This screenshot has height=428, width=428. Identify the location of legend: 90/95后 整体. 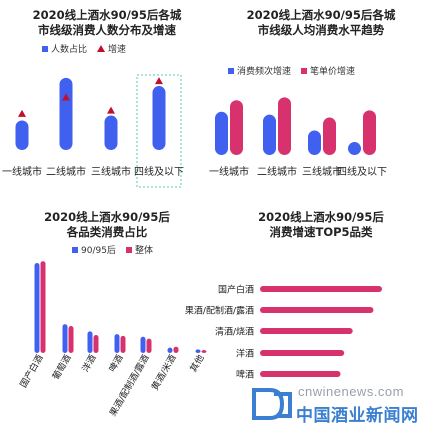
(112, 249).